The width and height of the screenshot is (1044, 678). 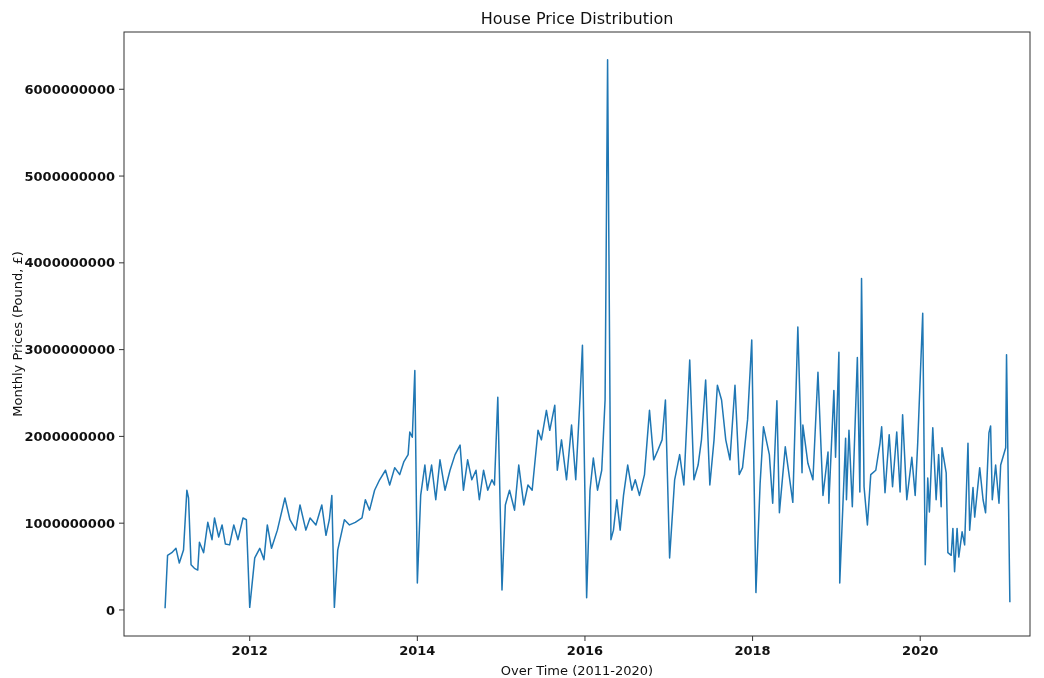 What do you see at coordinates (585, 650) in the screenshot?
I see `x-tick-label: 2016` at bounding box center [585, 650].